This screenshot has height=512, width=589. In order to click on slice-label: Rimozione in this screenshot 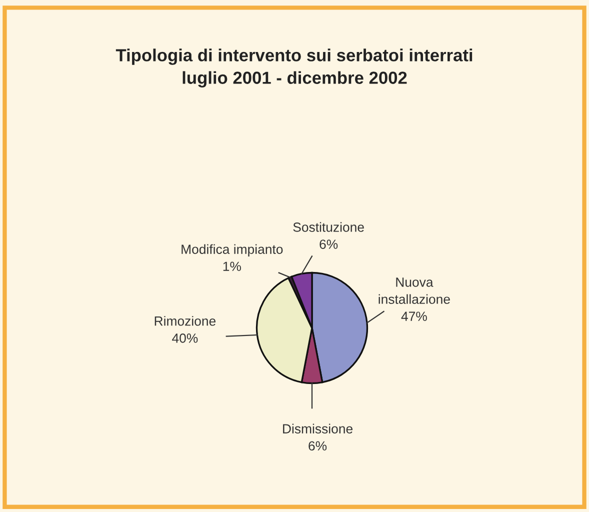, I will do `click(185, 321)`.